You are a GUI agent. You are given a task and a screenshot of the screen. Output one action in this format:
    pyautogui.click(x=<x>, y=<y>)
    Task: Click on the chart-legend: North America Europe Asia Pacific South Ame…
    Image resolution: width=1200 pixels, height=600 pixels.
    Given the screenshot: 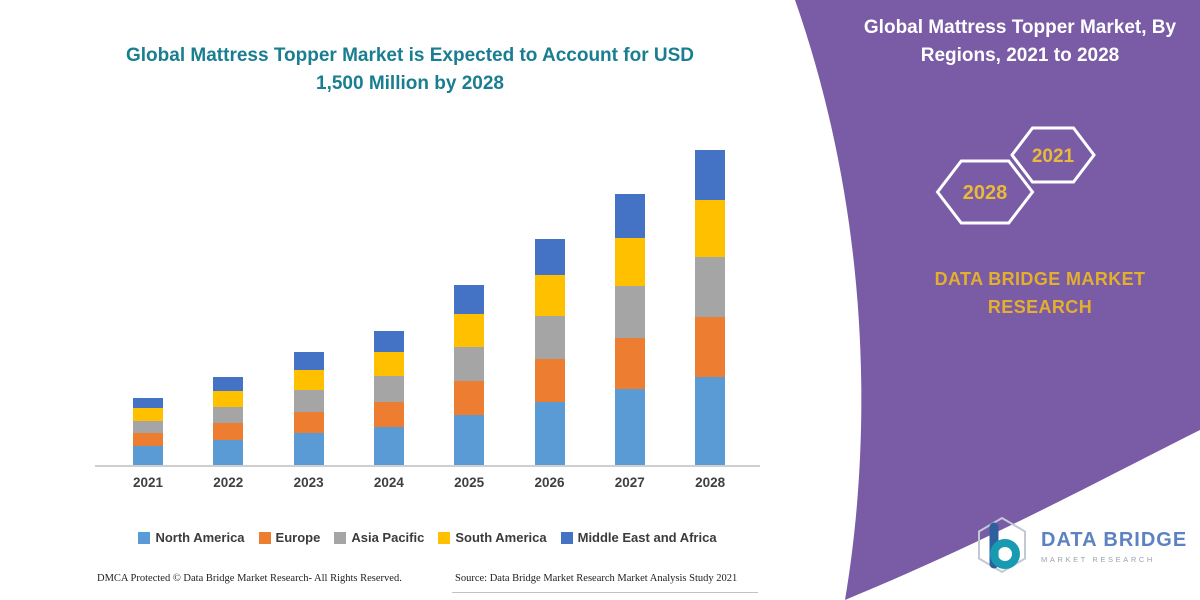 What is the action you would take?
    pyautogui.click(x=427, y=537)
    